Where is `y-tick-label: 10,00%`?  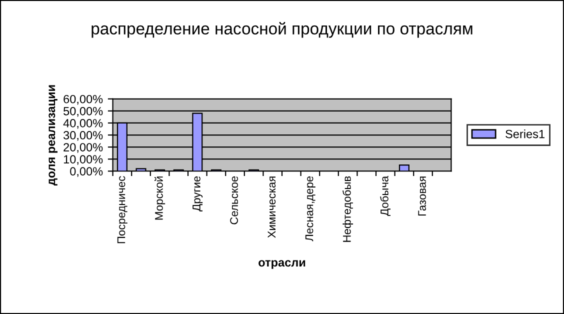 y-tick-label: 10,00% is located at coordinates (83, 160).